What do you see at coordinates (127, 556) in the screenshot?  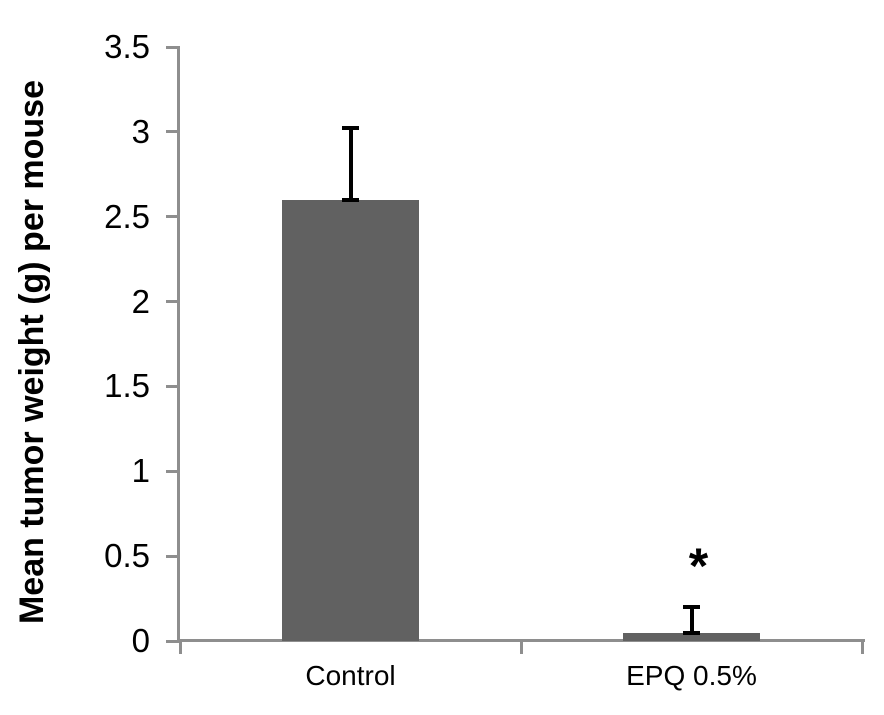 I see `y-axis-tick-label: 0.5` at bounding box center [127, 556].